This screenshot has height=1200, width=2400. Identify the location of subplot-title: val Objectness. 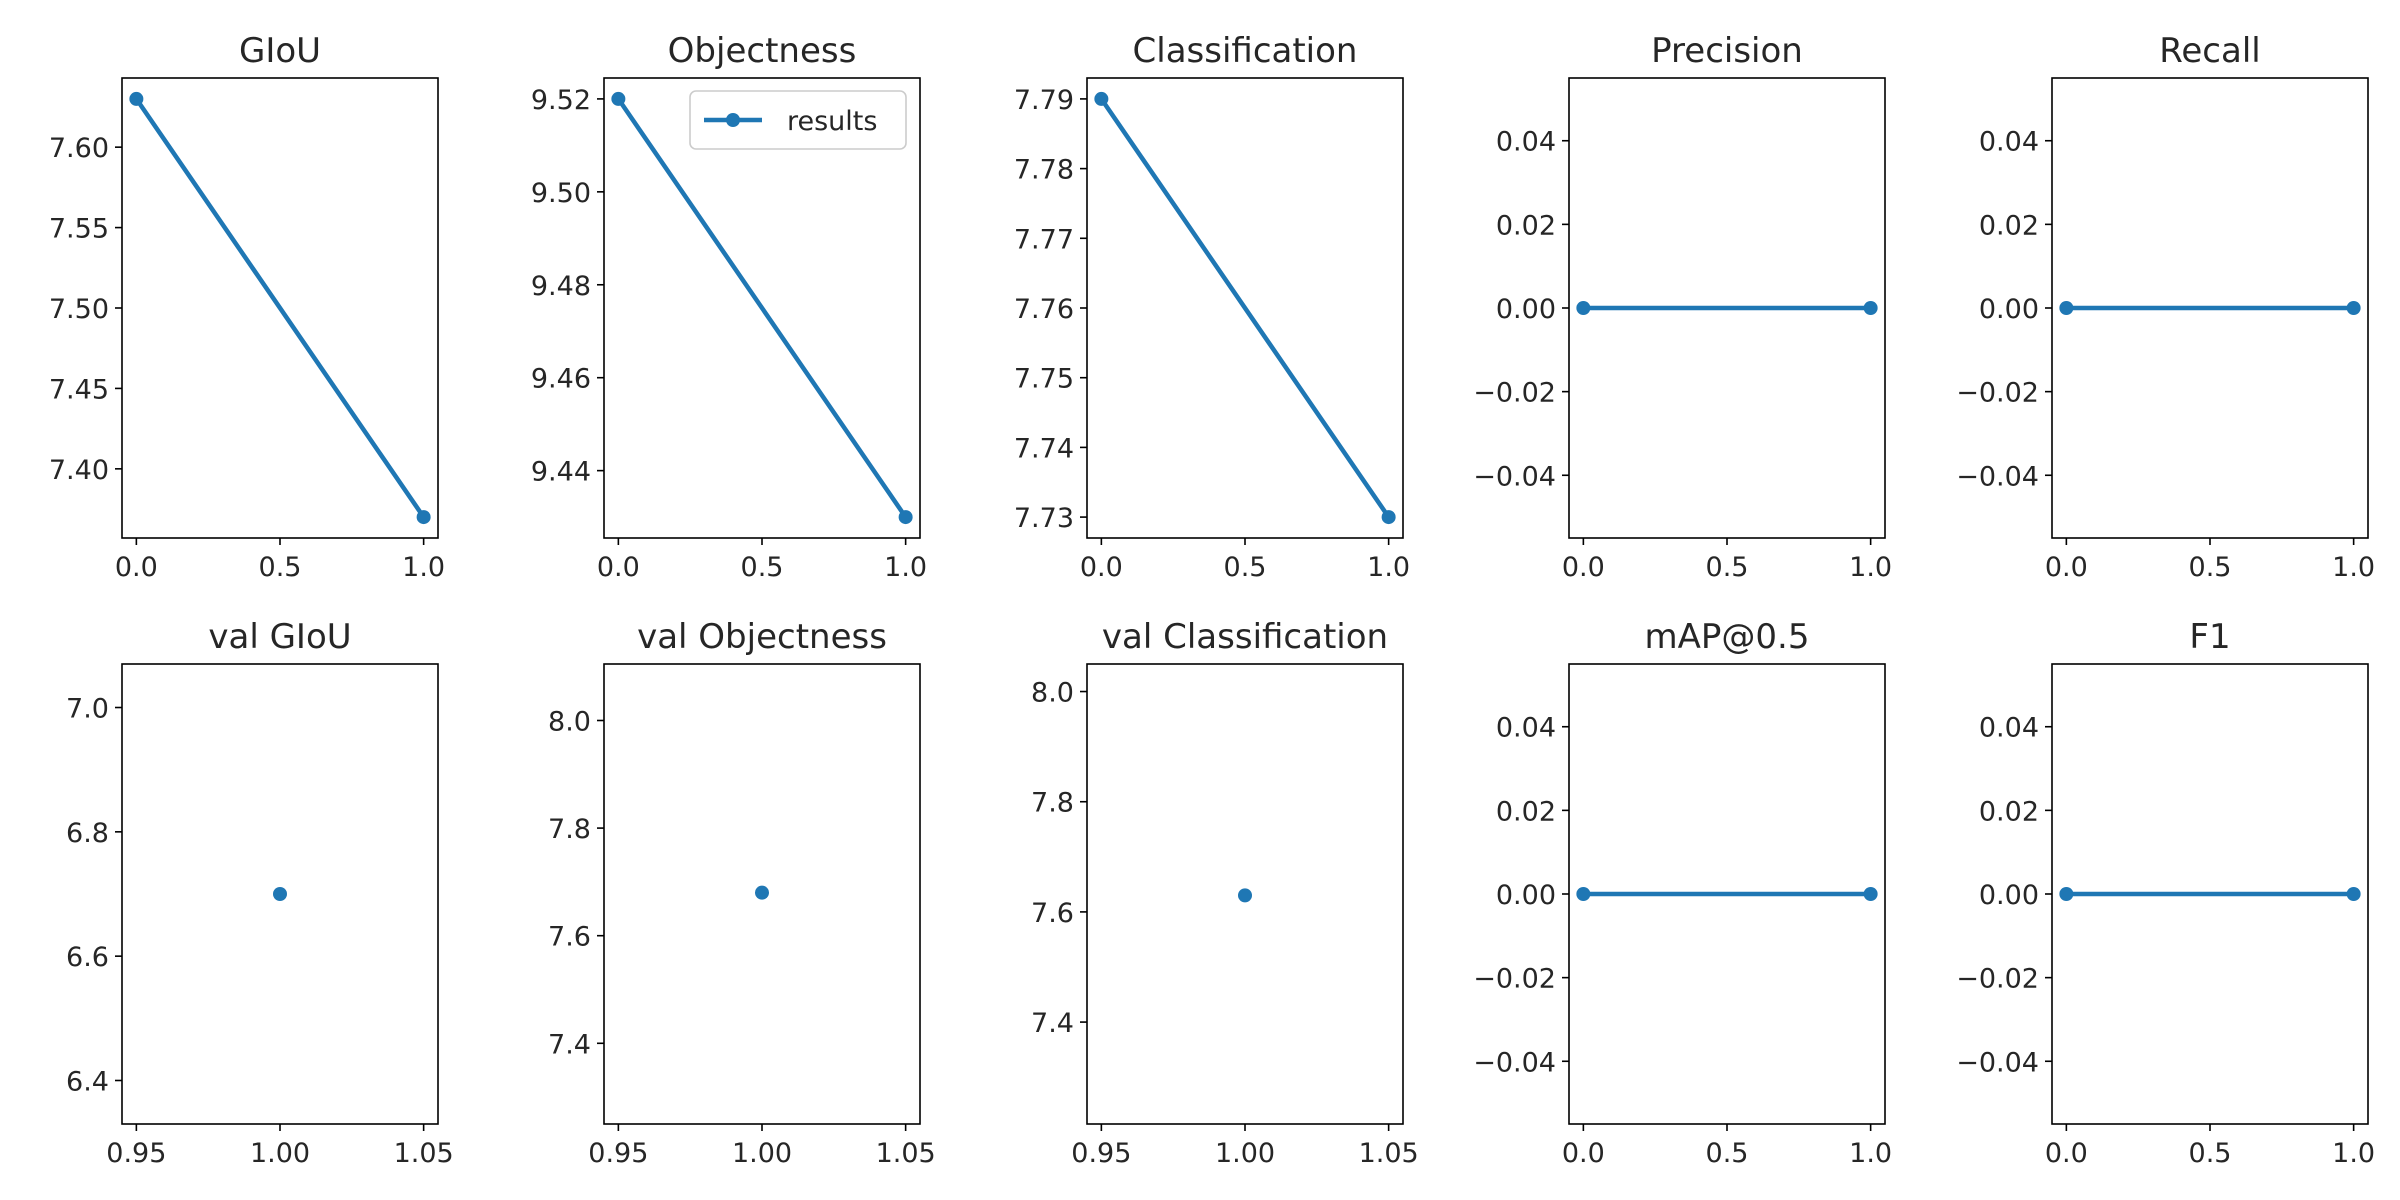
(762, 637).